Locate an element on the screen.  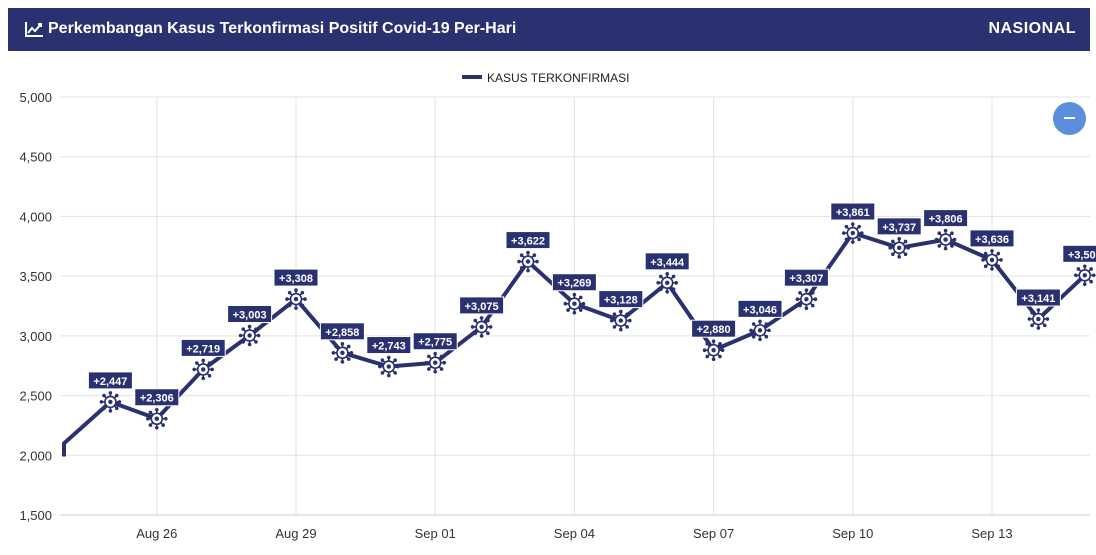
data-label: +3,622 is located at coordinates (528, 240).